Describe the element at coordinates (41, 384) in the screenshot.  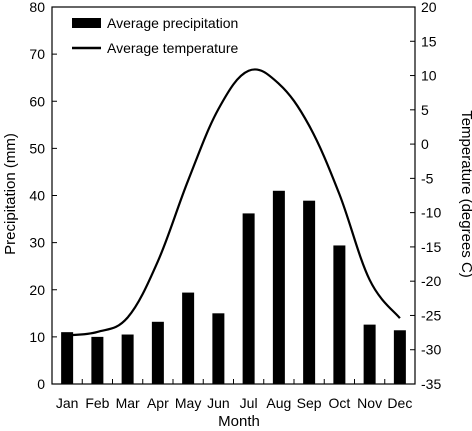
I see `left-tick-label: 0` at that location.